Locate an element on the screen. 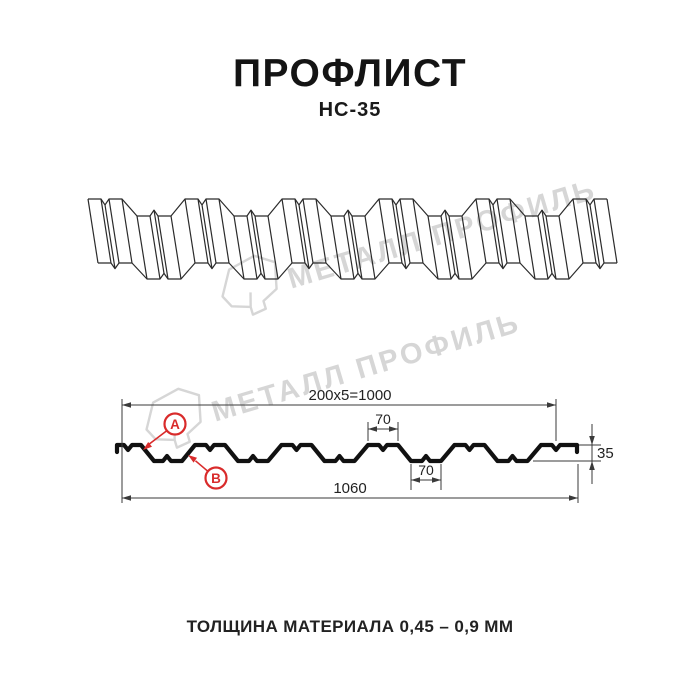  sheet-3d-view is located at coordinates (352, 239).